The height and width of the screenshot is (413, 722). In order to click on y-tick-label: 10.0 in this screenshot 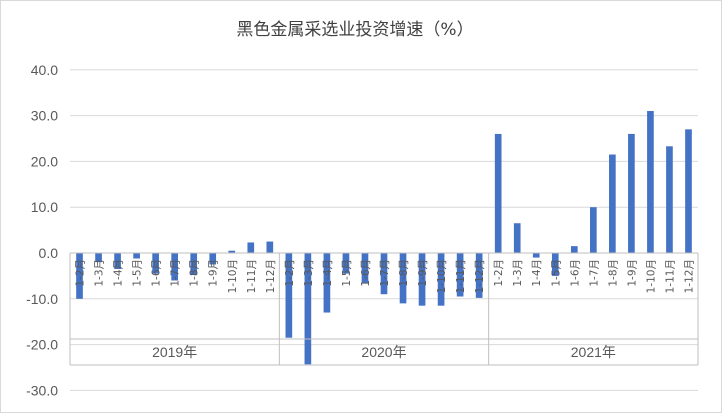, I will do `click(44, 207)`.